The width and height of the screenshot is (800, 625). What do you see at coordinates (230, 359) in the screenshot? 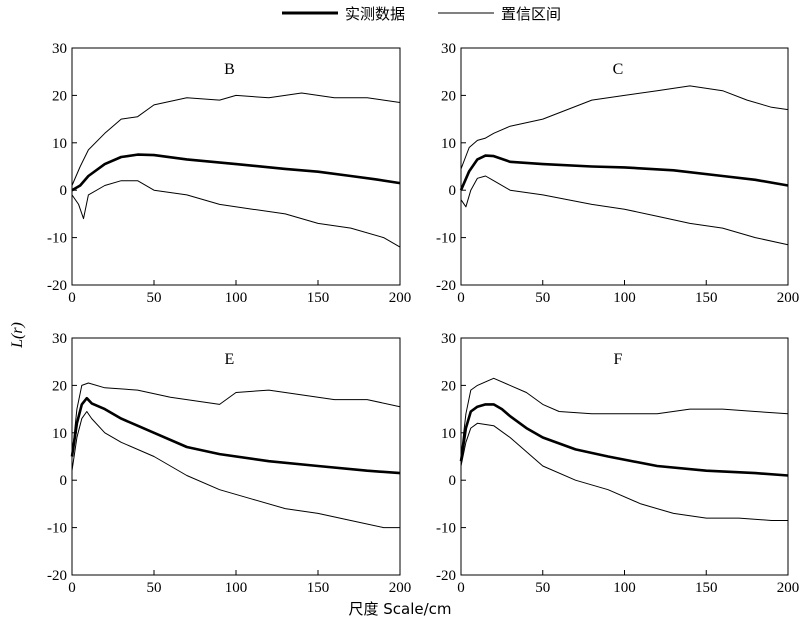
I see `panel-label: E` at bounding box center [230, 359].